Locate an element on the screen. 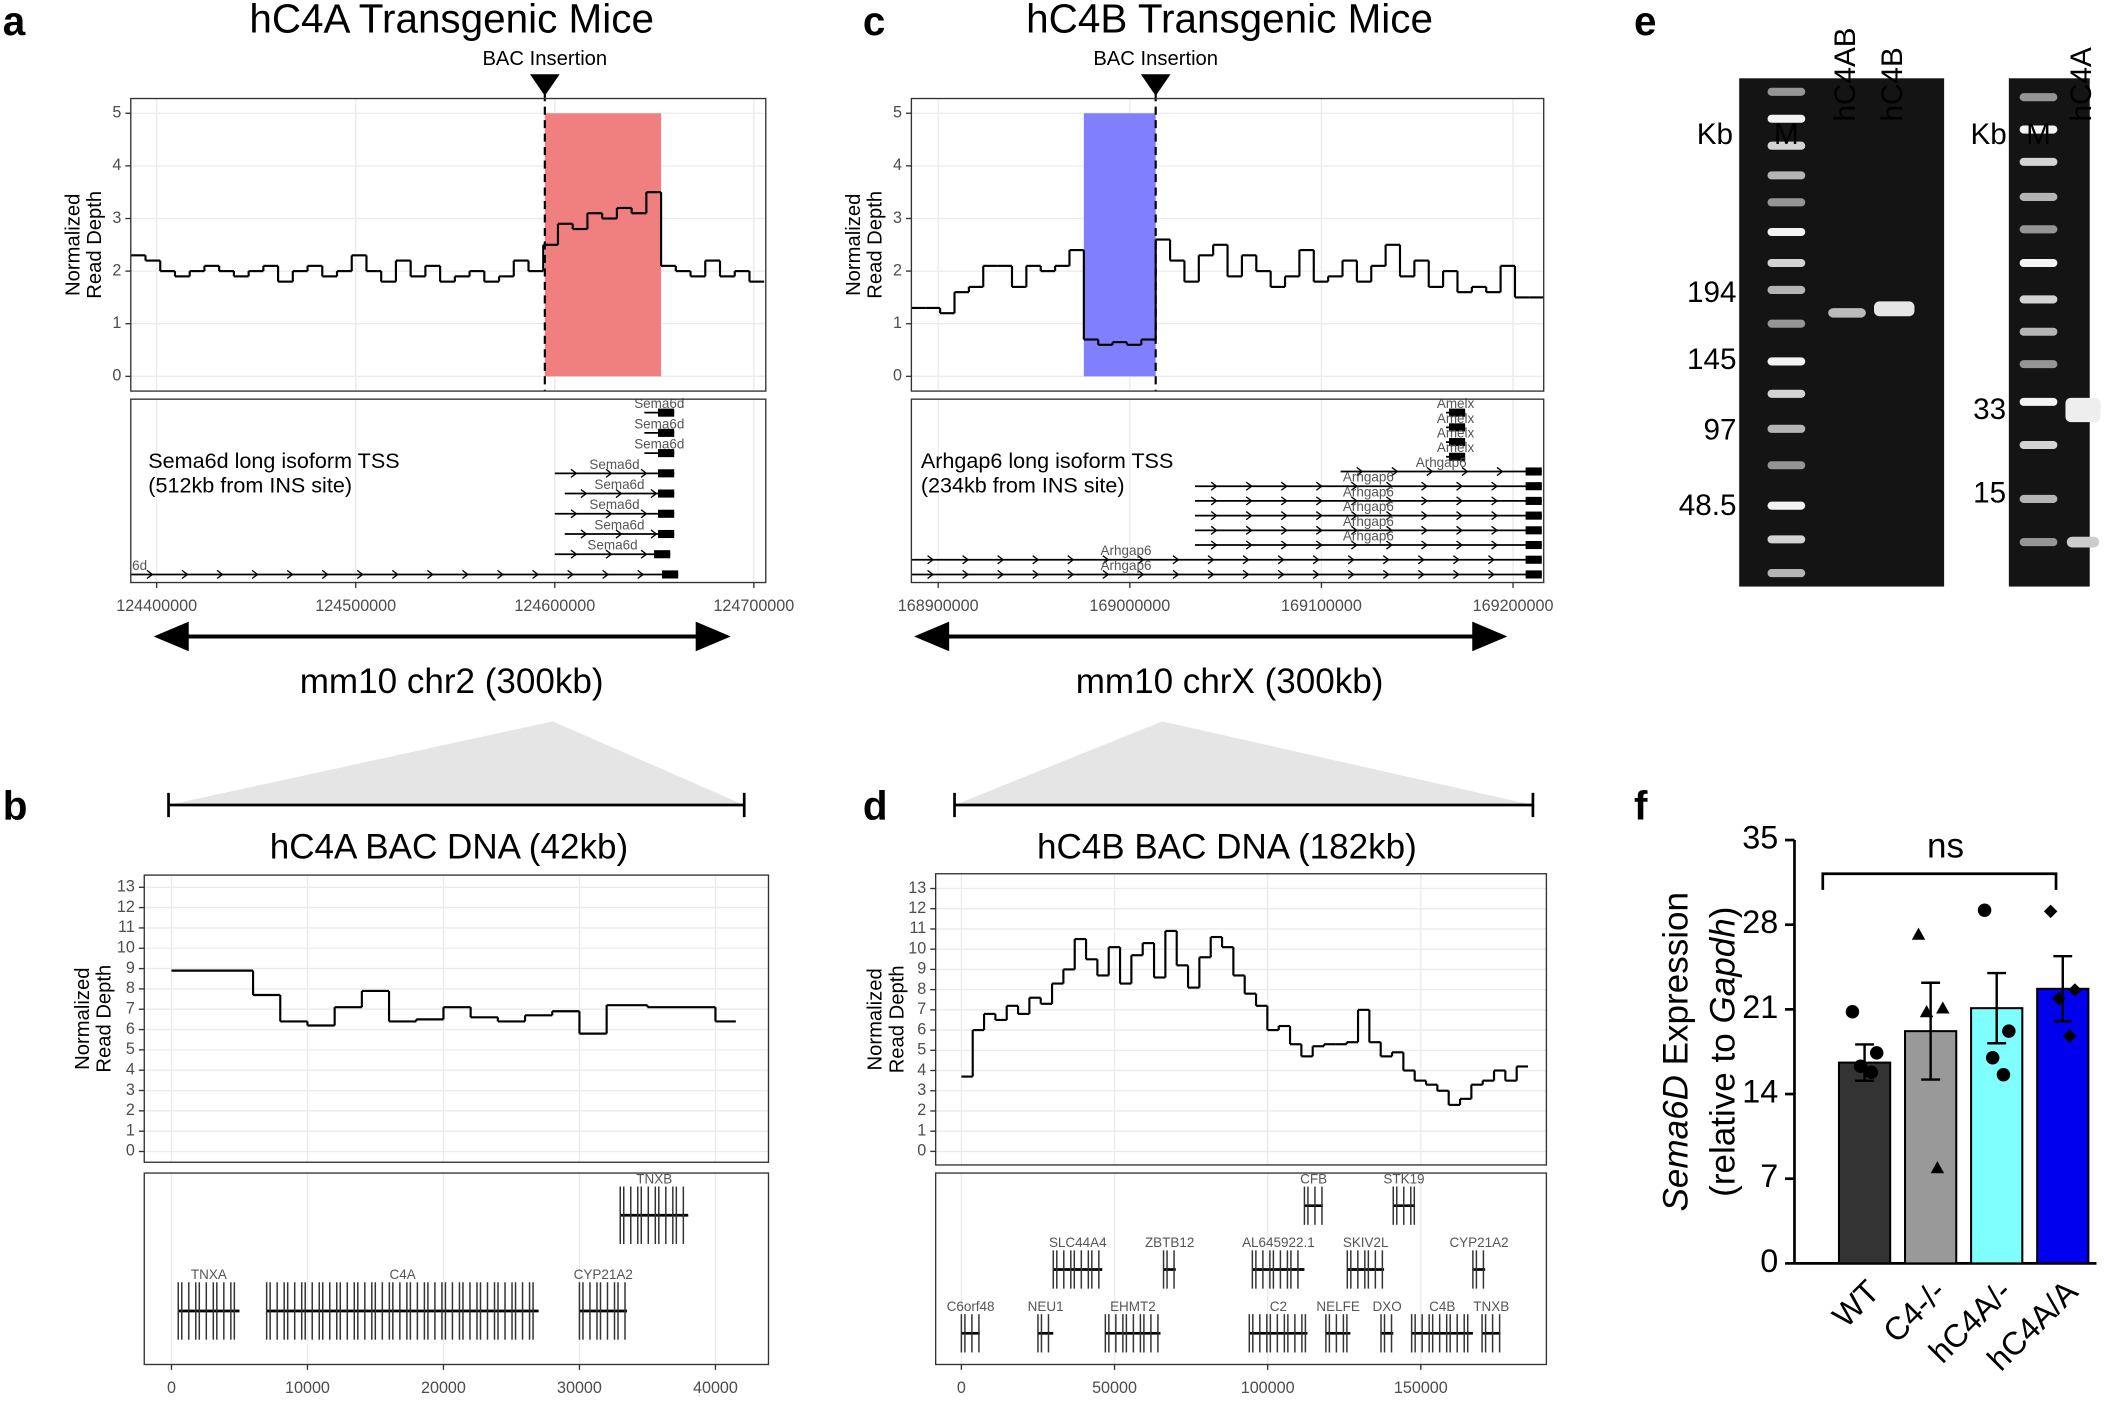 This screenshot has width=2114, height=1401. x-axis-label: mm10 chr2 (300kb) is located at coordinates (452, 681).